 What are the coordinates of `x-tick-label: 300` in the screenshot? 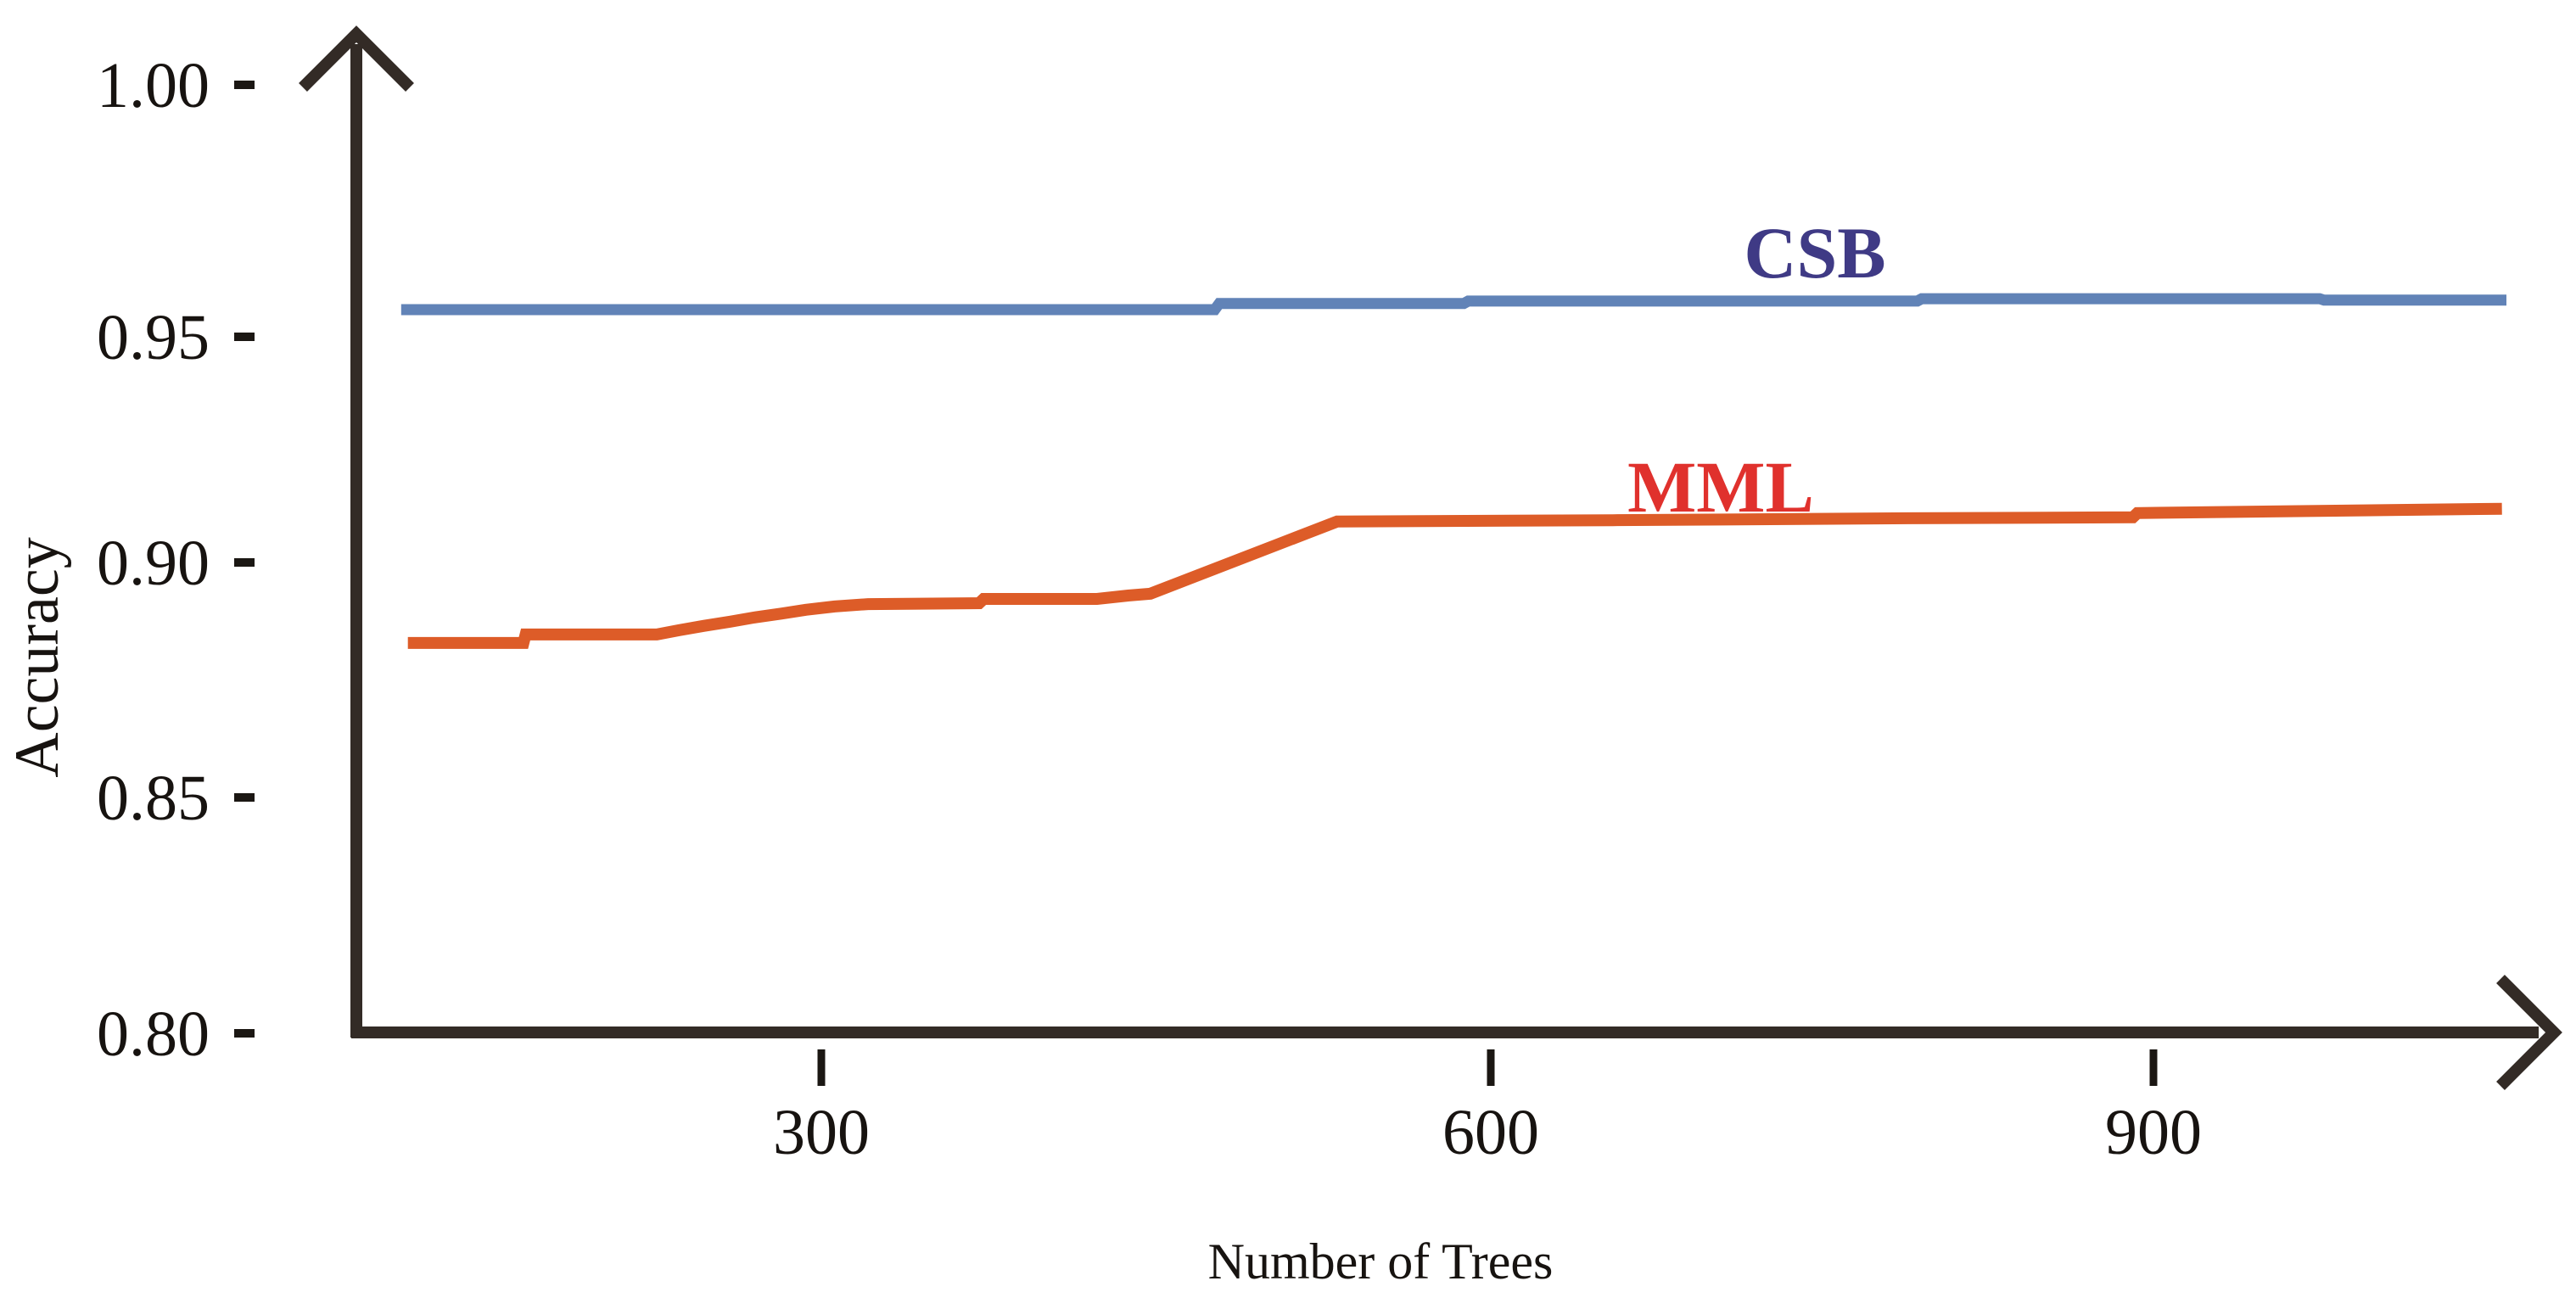 It's located at (821, 1132).